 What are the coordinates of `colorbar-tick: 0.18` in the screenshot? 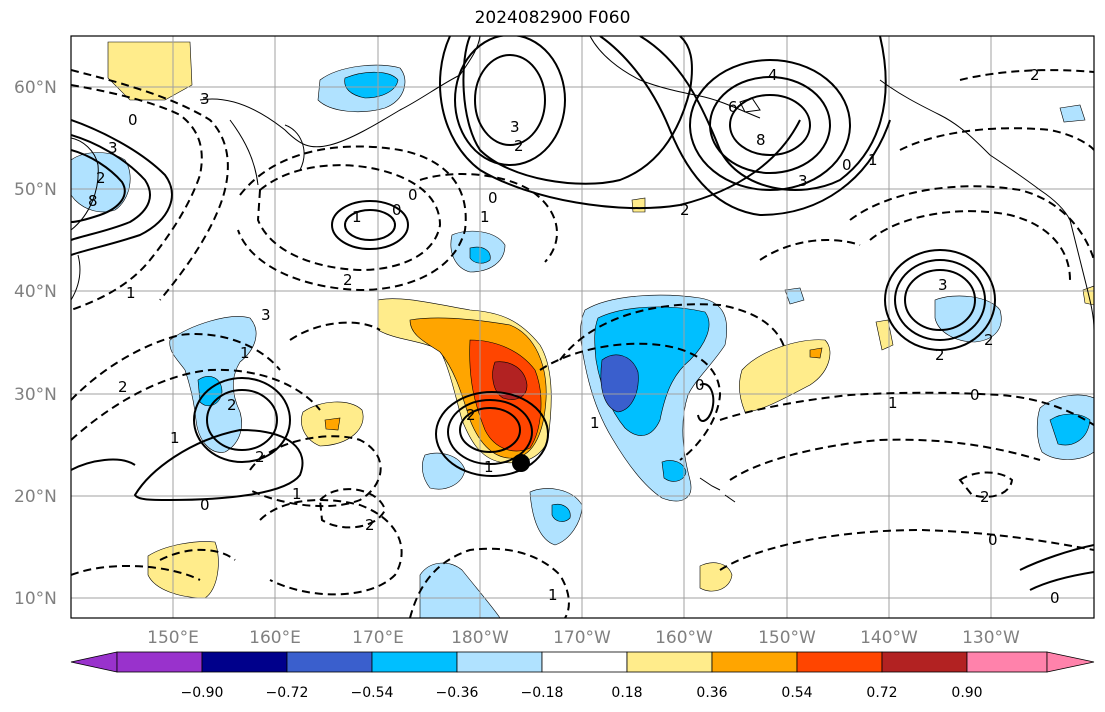 It's located at (626, 693).